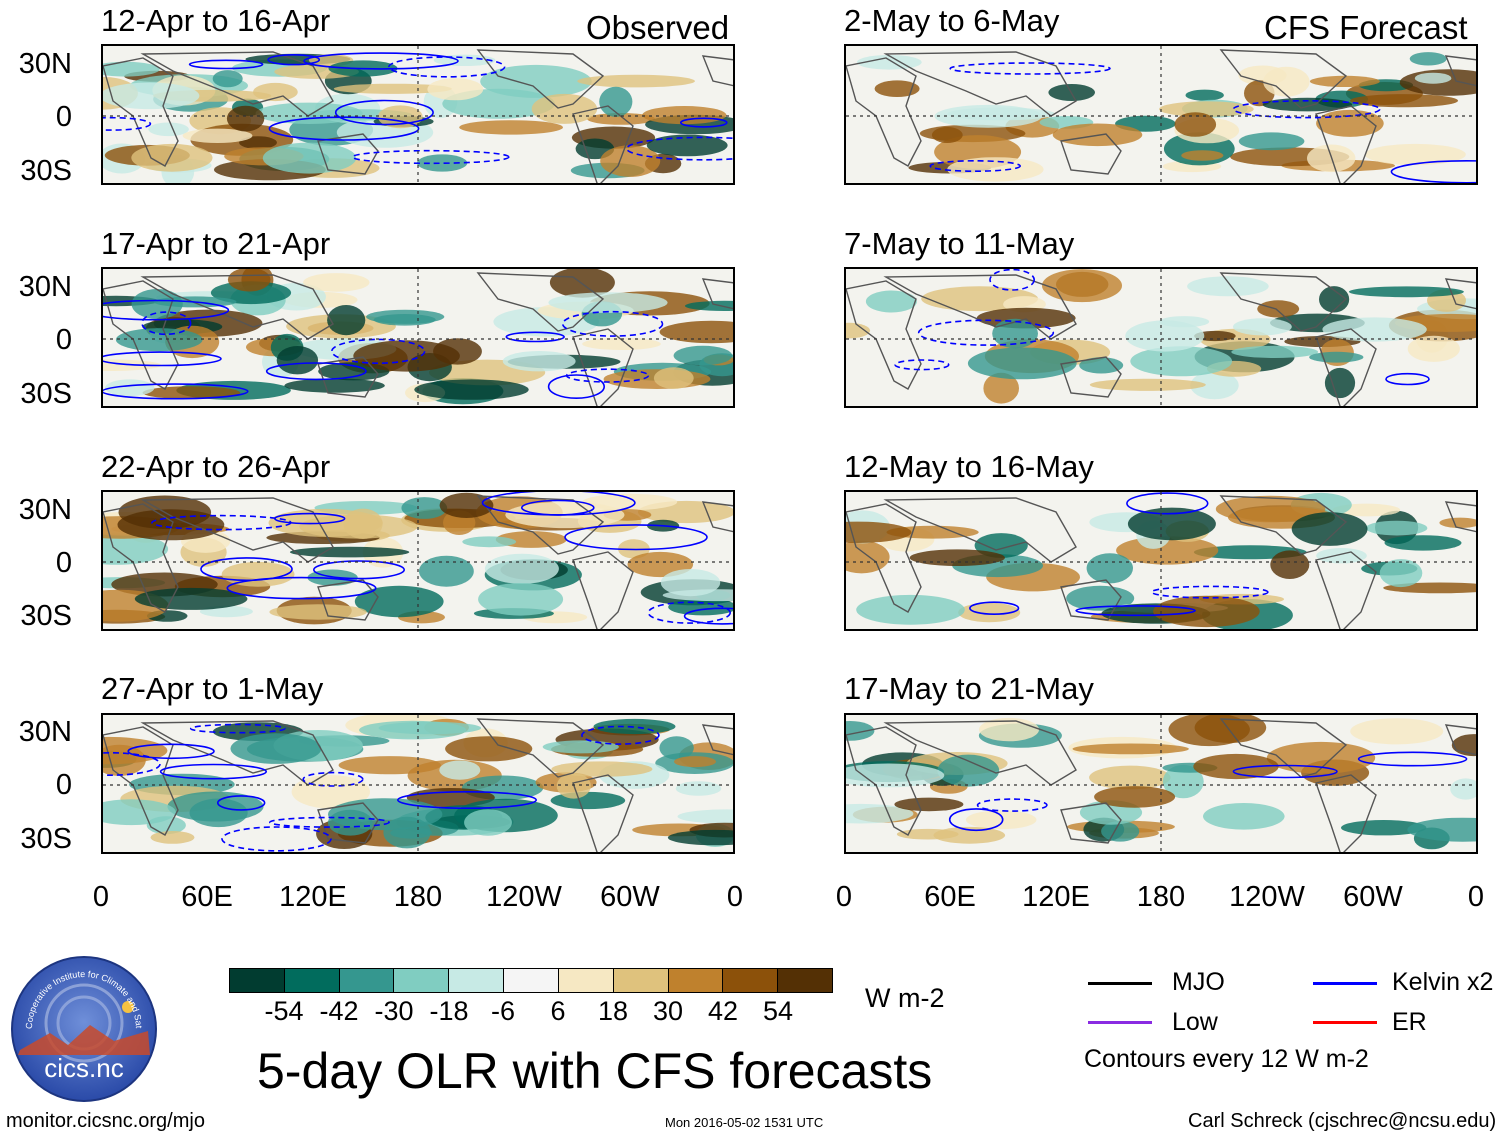  What do you see at coordinates (950, 897) in the screenshot?
I see `lon-label-60e: 60E` at bounding box center [950, 897].